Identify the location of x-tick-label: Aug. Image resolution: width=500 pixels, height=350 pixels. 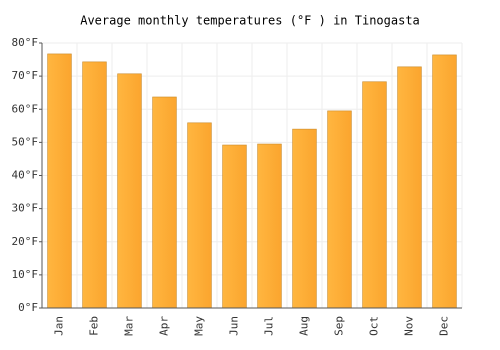
(304, 326).